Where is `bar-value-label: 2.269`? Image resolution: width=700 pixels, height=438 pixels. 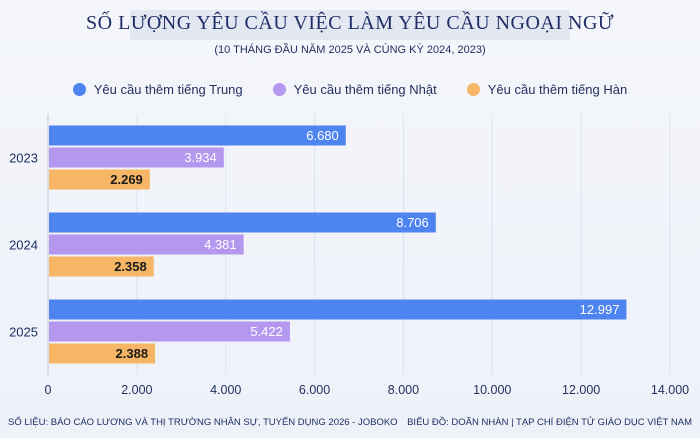 bar-value-label: 2.269 is located at coordinates (126, 179).